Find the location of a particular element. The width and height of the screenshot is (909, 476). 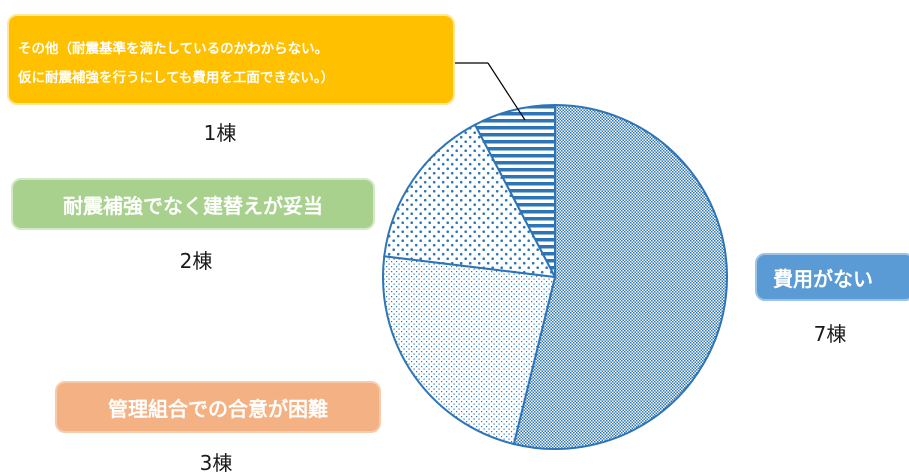

pie-slice-rebuild is located at coordinates (470, 201).